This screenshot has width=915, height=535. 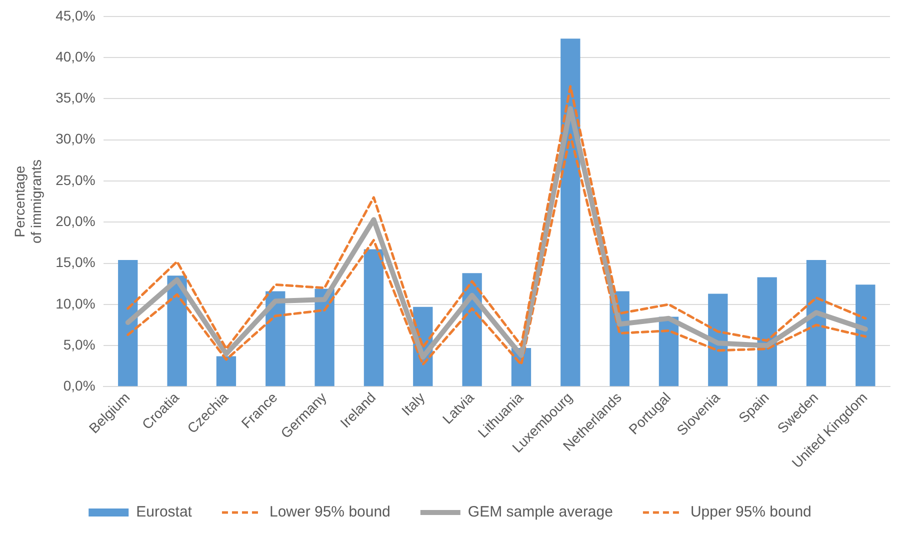 I want to click on x-tick-label: Italy, so click(x=413, y=404).